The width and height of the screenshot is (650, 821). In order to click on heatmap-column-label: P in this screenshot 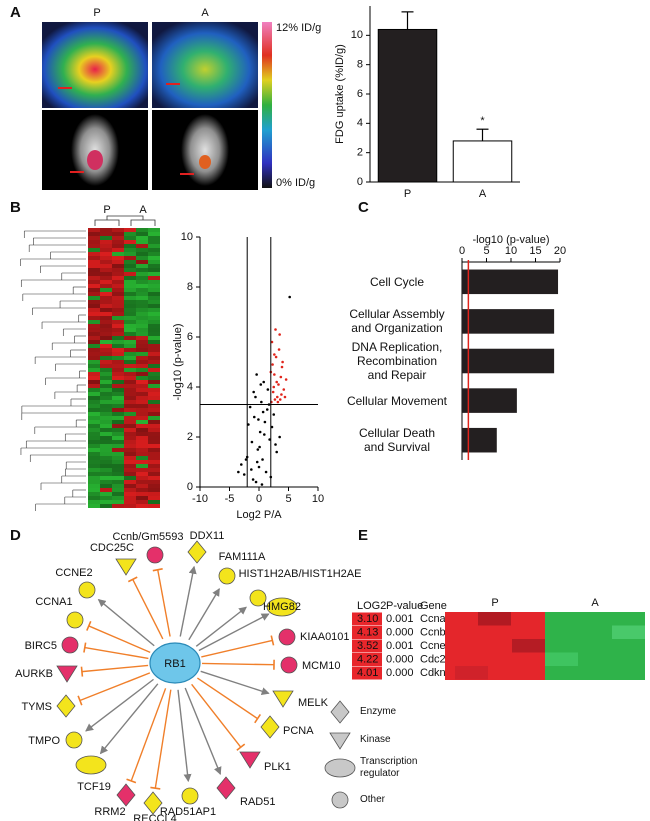, I will do `click(494, 603)`.